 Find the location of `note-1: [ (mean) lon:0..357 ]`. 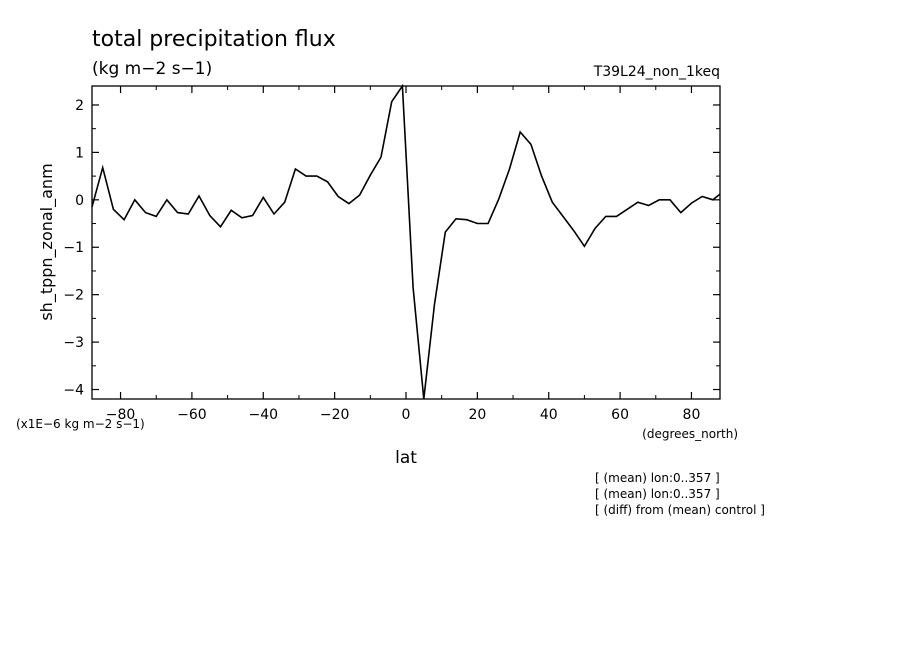

note-1: [ (mean) lon:0..357 ] is located at coordinates (657, 478).